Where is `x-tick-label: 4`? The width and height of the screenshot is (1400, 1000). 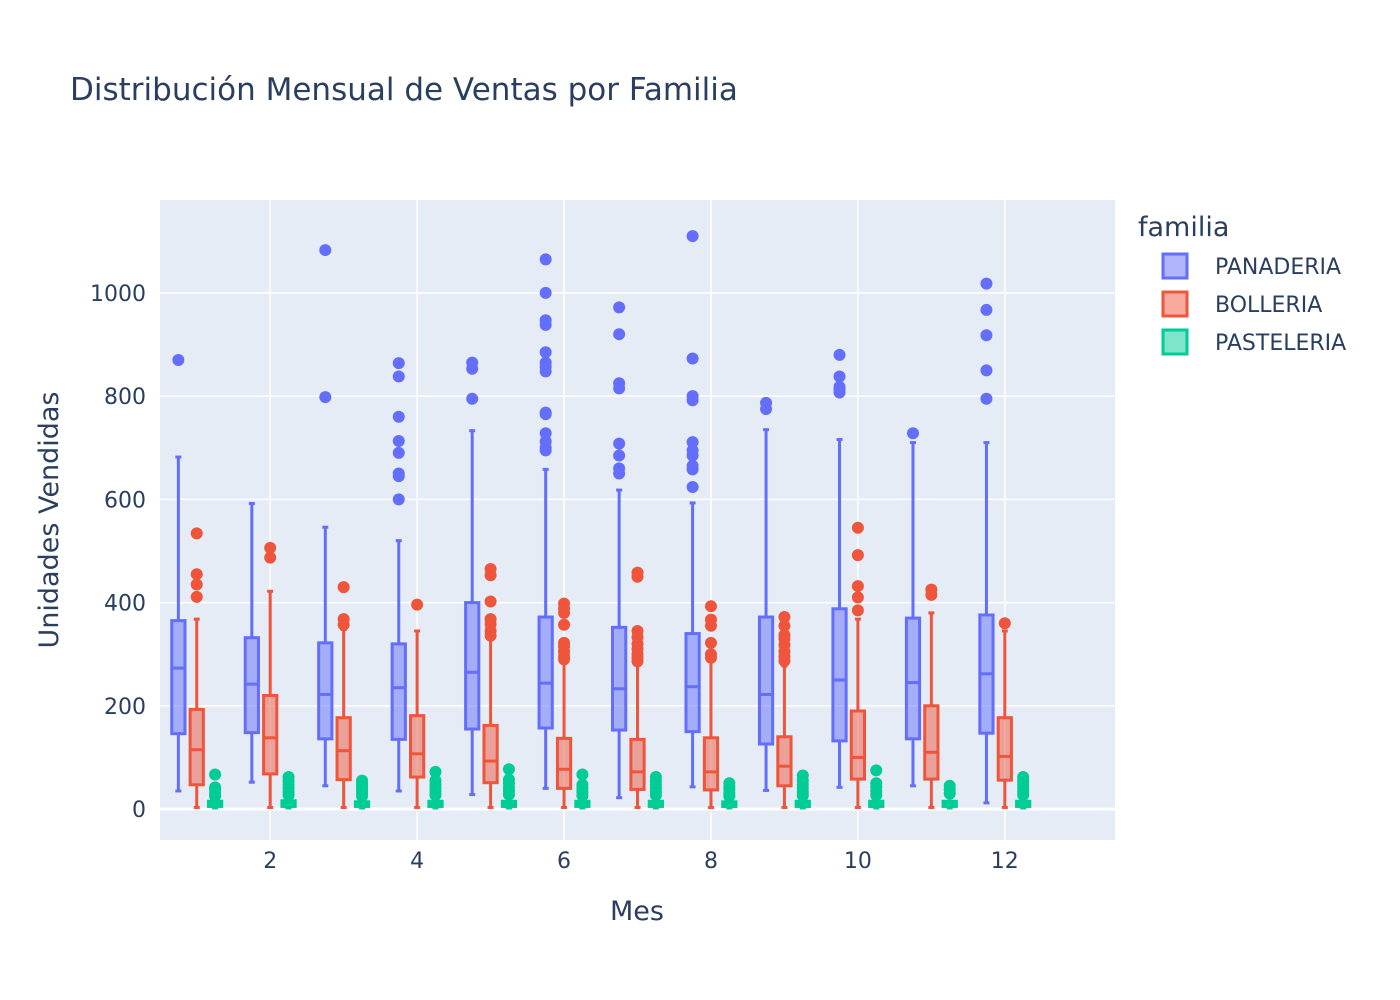 x-tick-label: 4 is located at coordinates (417, 861).